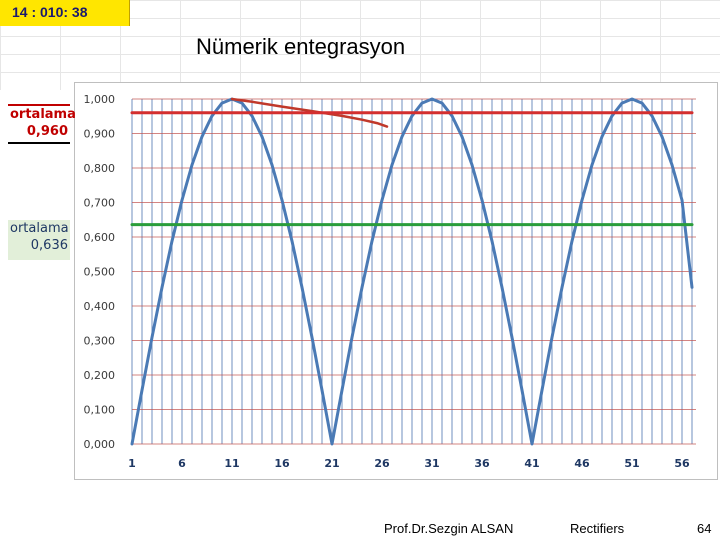 The height and width of the screenshot is (540, 720). What do you see at coordinates (531, 463) in the screenshot?
I see `x-tick-label: 41` at bounding box center [531, 463].